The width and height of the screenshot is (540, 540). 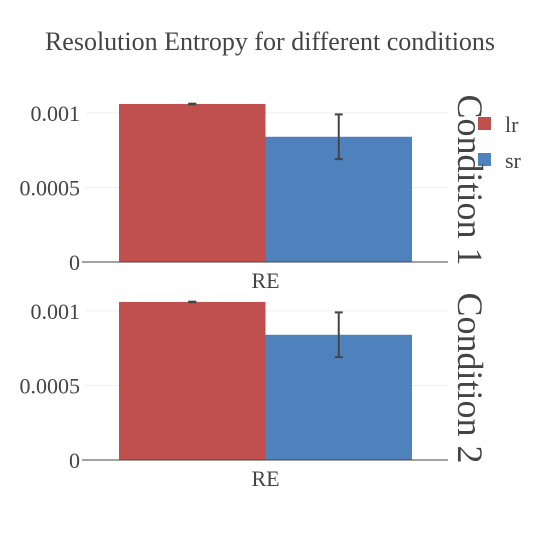 What do you see at coordinates (470, 377) in the screenshot?
I see `facet-label: Condition 2` at bounding box center [470, 377].